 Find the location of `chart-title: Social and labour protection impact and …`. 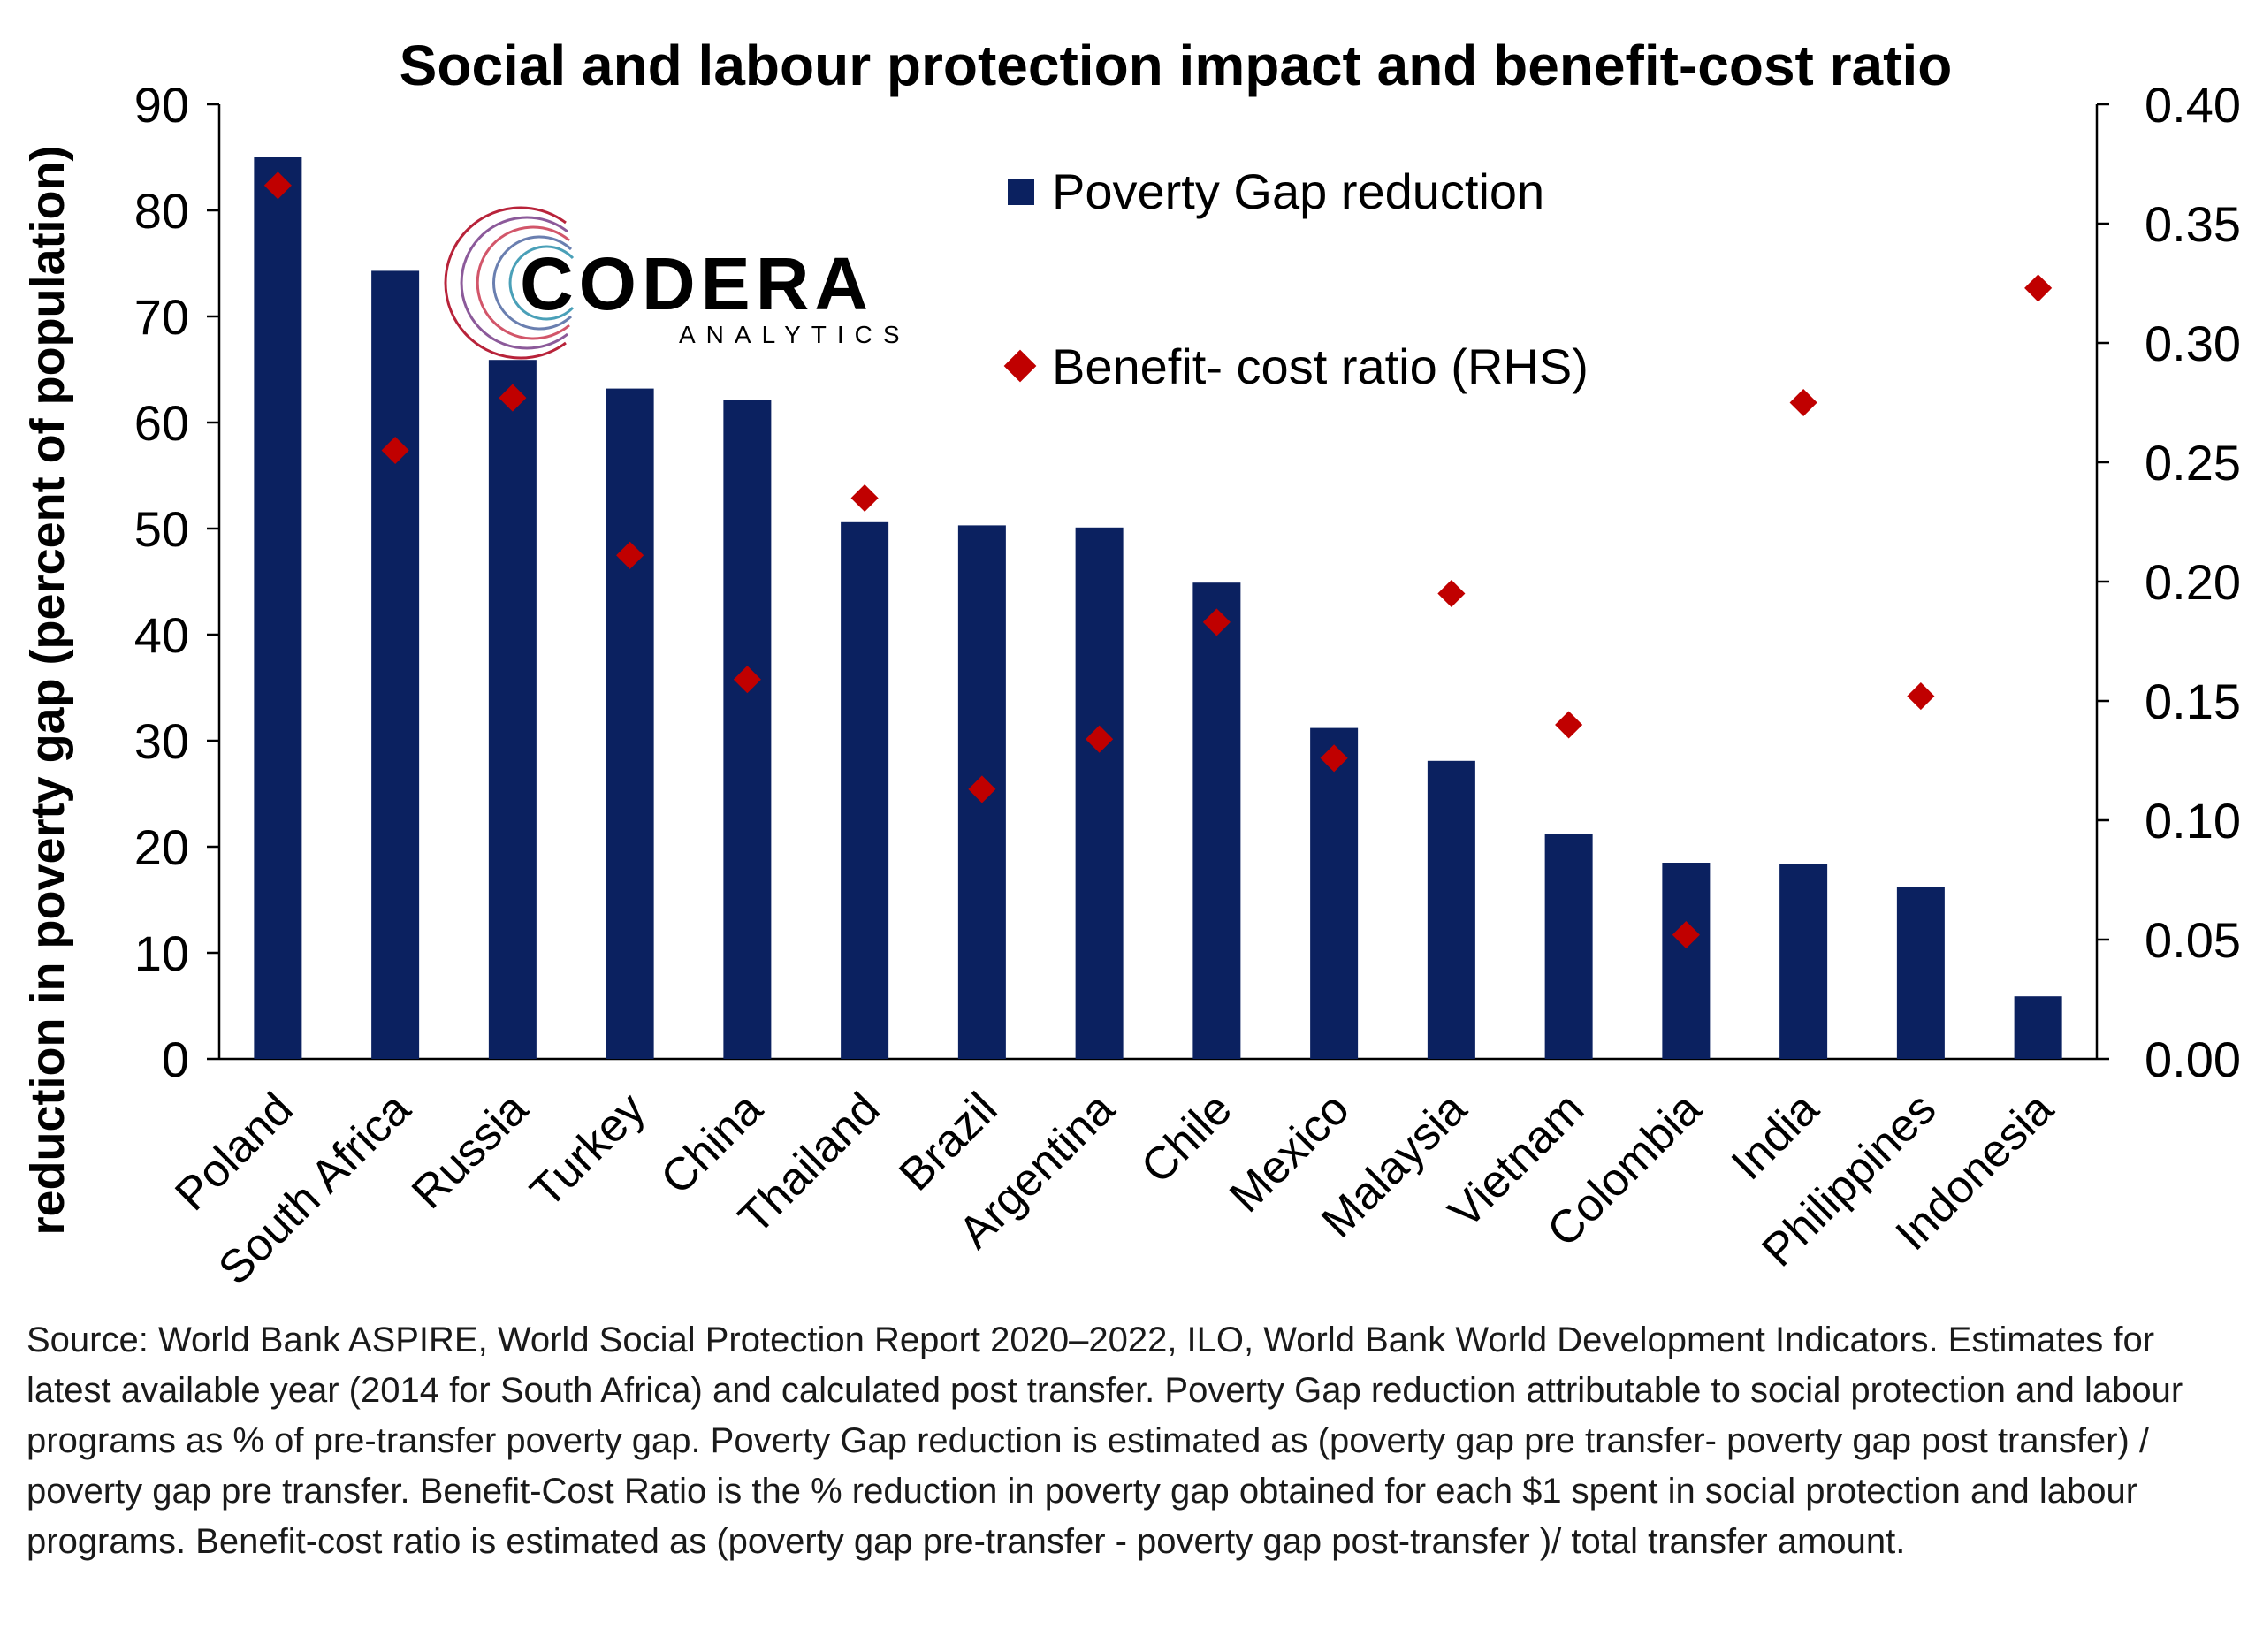

chart-title: Social and labour protection impact and … is located at coordinates (1177, 65).